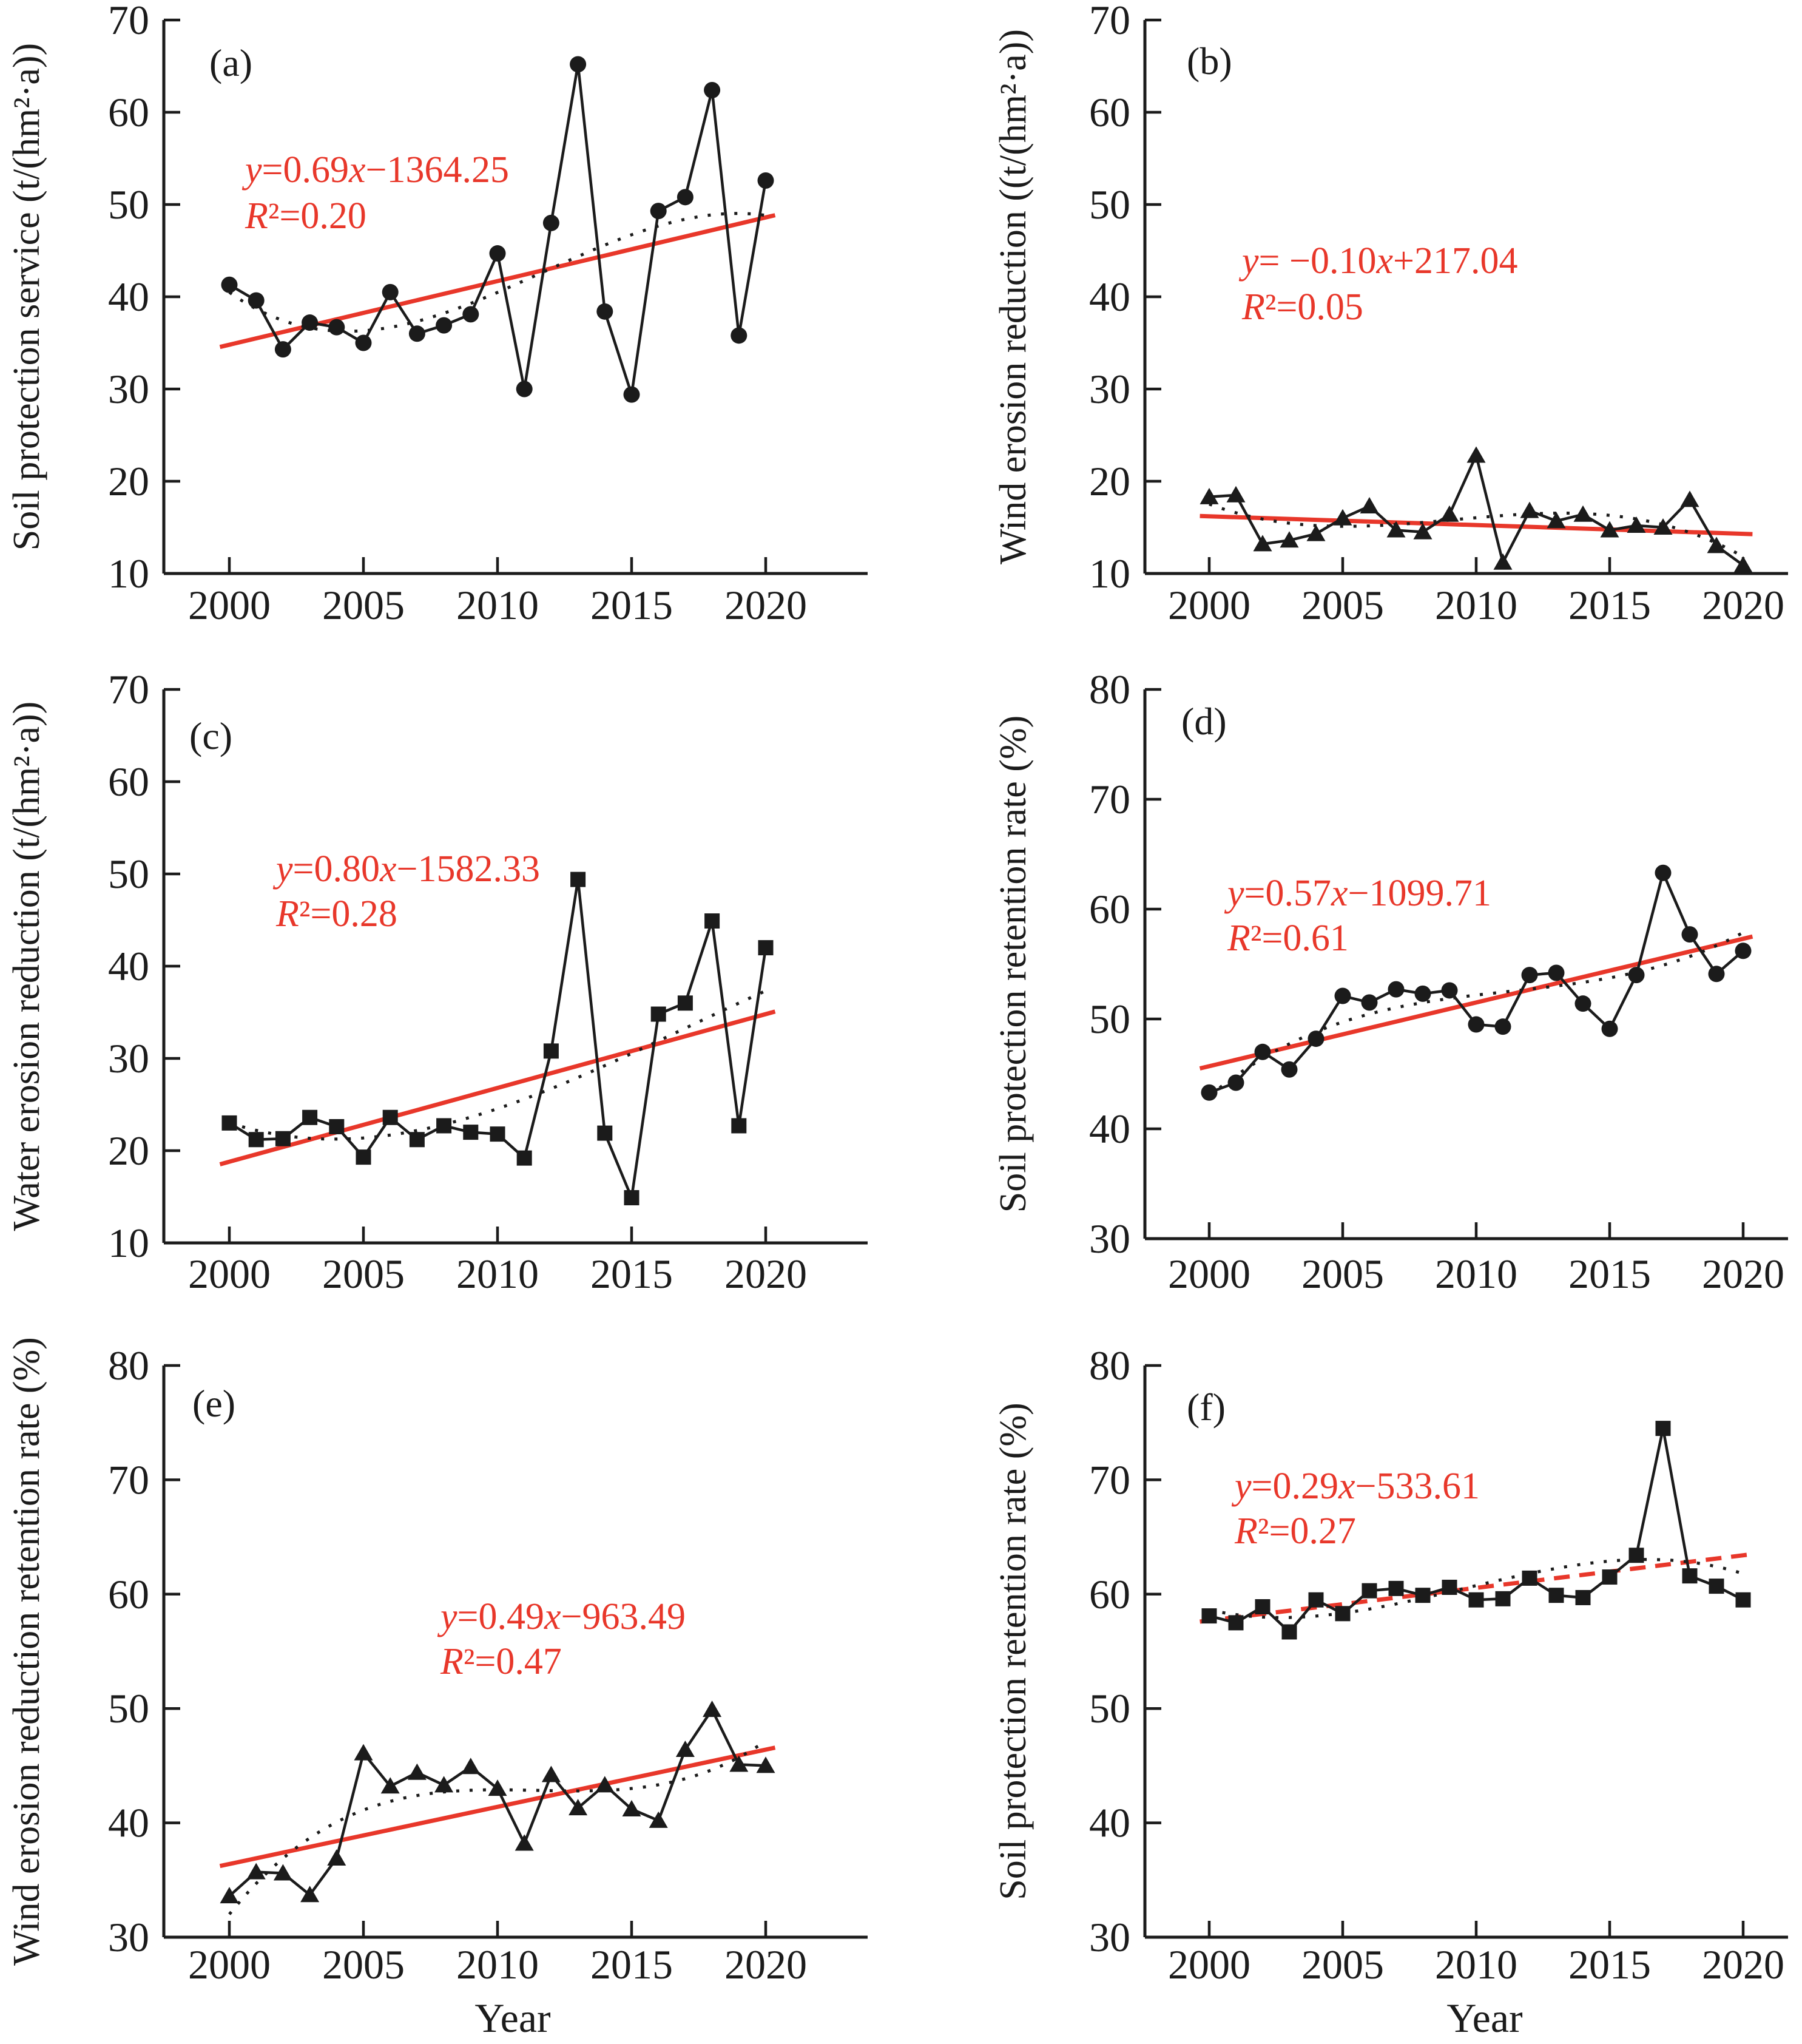  I want to click on fit-r-squared: R²=0.28, so click(336, 914).